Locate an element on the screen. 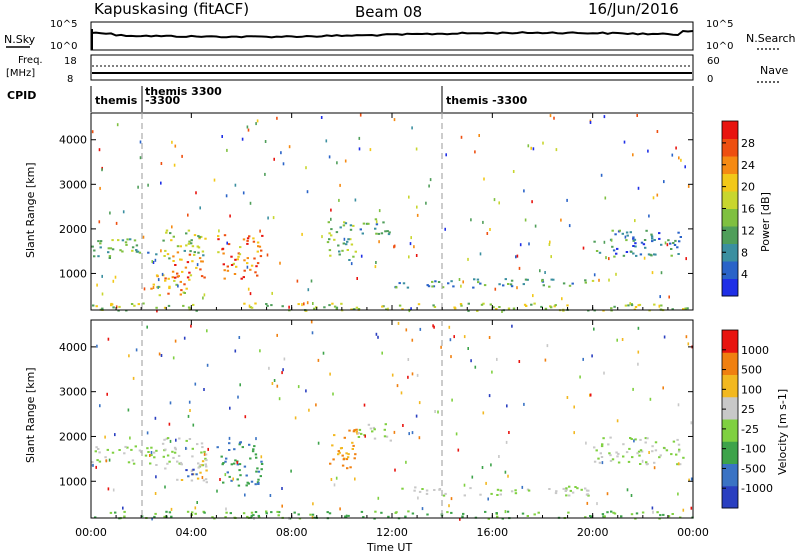  x-axis-label: Time UT is located at coordinates (389, 547).